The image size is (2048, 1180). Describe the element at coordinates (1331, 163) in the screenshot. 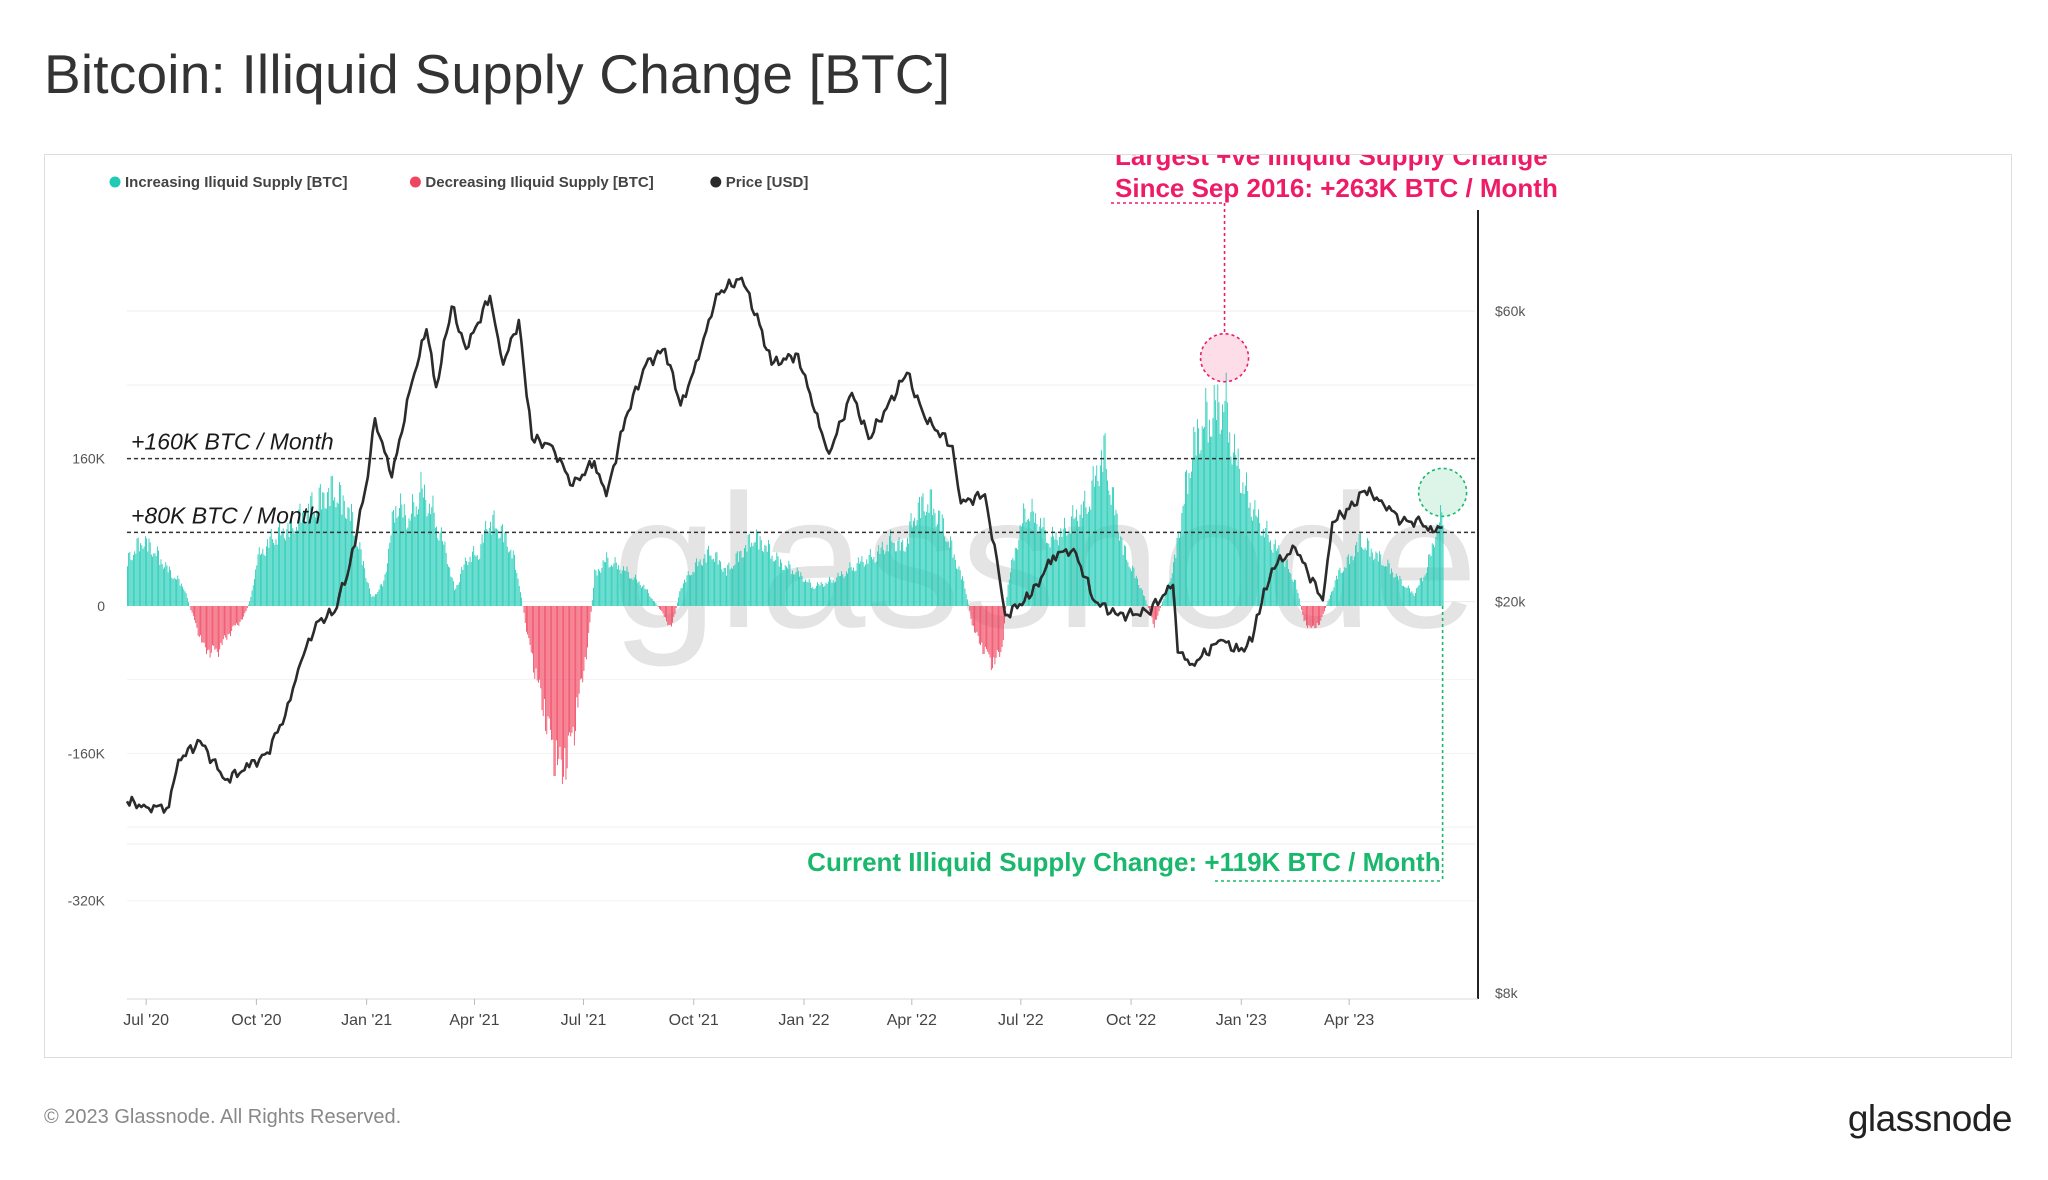

I see `annotation-max-line1: Largest +ve Illiquid Supply Change` at that location.